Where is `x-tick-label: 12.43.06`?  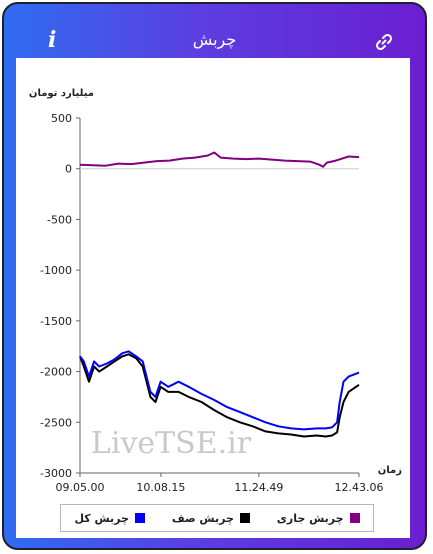
x-tick-label: 12.43.06 is located at coordinates (359, 487).